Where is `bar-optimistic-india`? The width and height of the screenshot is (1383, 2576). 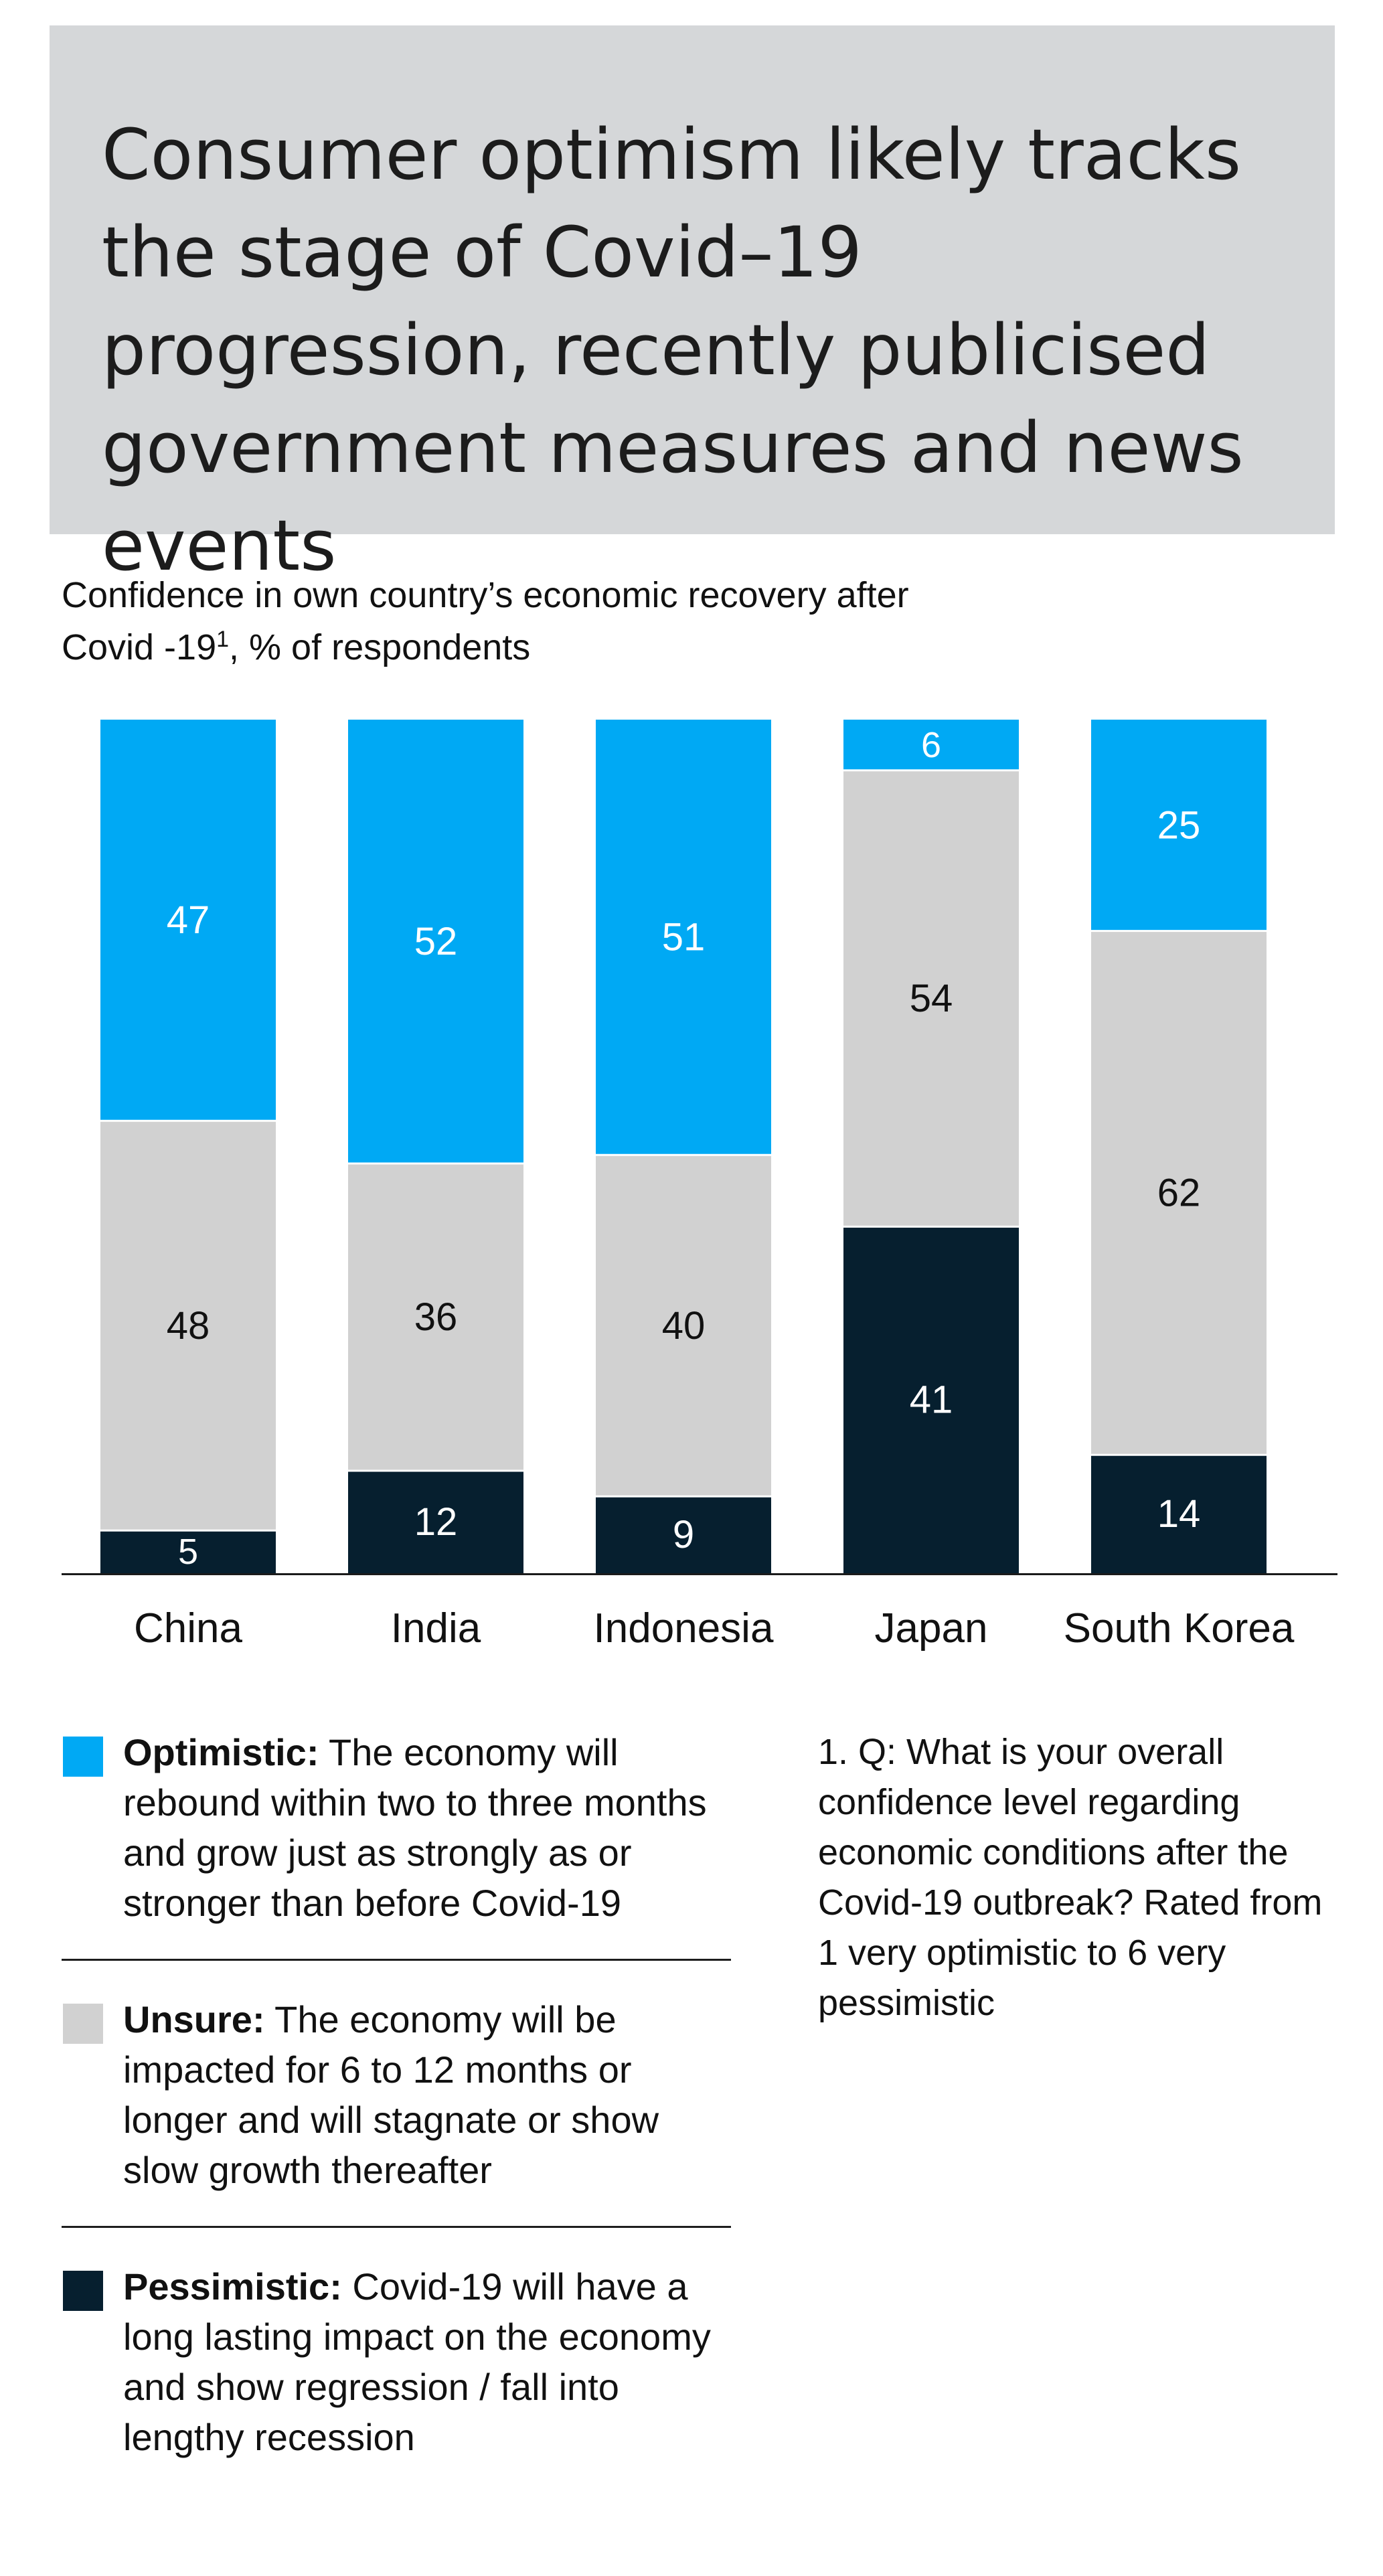
bar-optimistic-india is located at coordinates (435, 942).